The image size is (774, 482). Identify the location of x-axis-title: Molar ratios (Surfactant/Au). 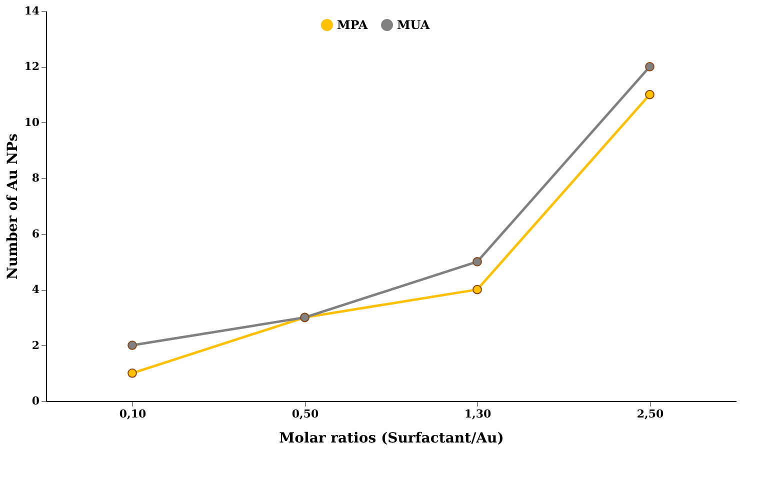
(391, 438).